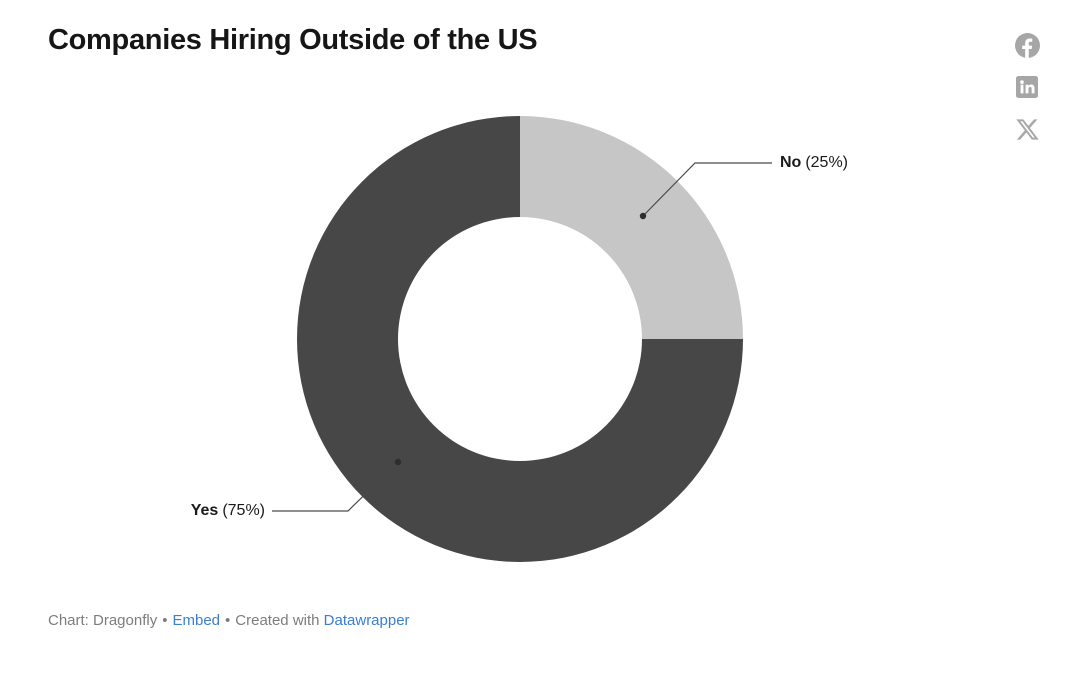 Image resolution: width=1080 pixels, height=684 pixels. What do you see at coordinates (196, 620) in the screenshot?
I see `embed-link: Embed` at bounding box center [196, 620].